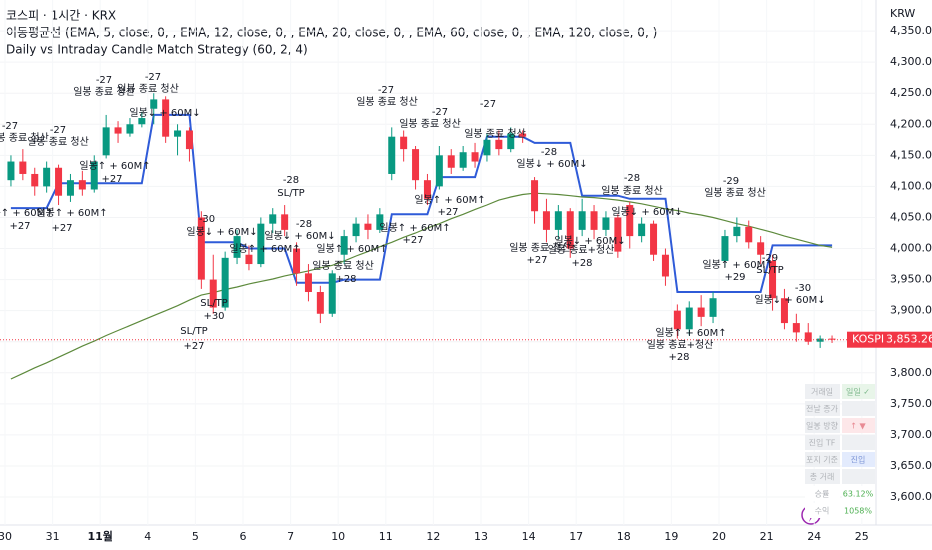 This screenshot has height=550, width=932. What do you see at coordinates (911, 372) in the screenshot?
I see `y-tick-label: 3,800.00` at bounding box center [911, 372].